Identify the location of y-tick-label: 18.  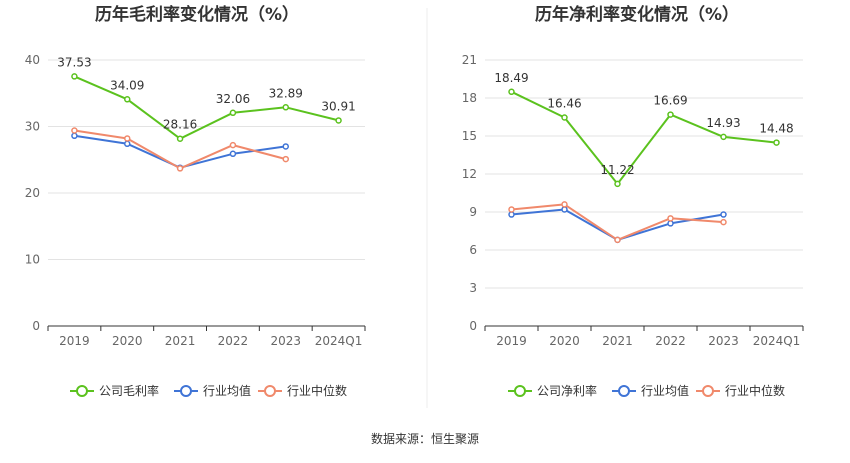
(469, 98).